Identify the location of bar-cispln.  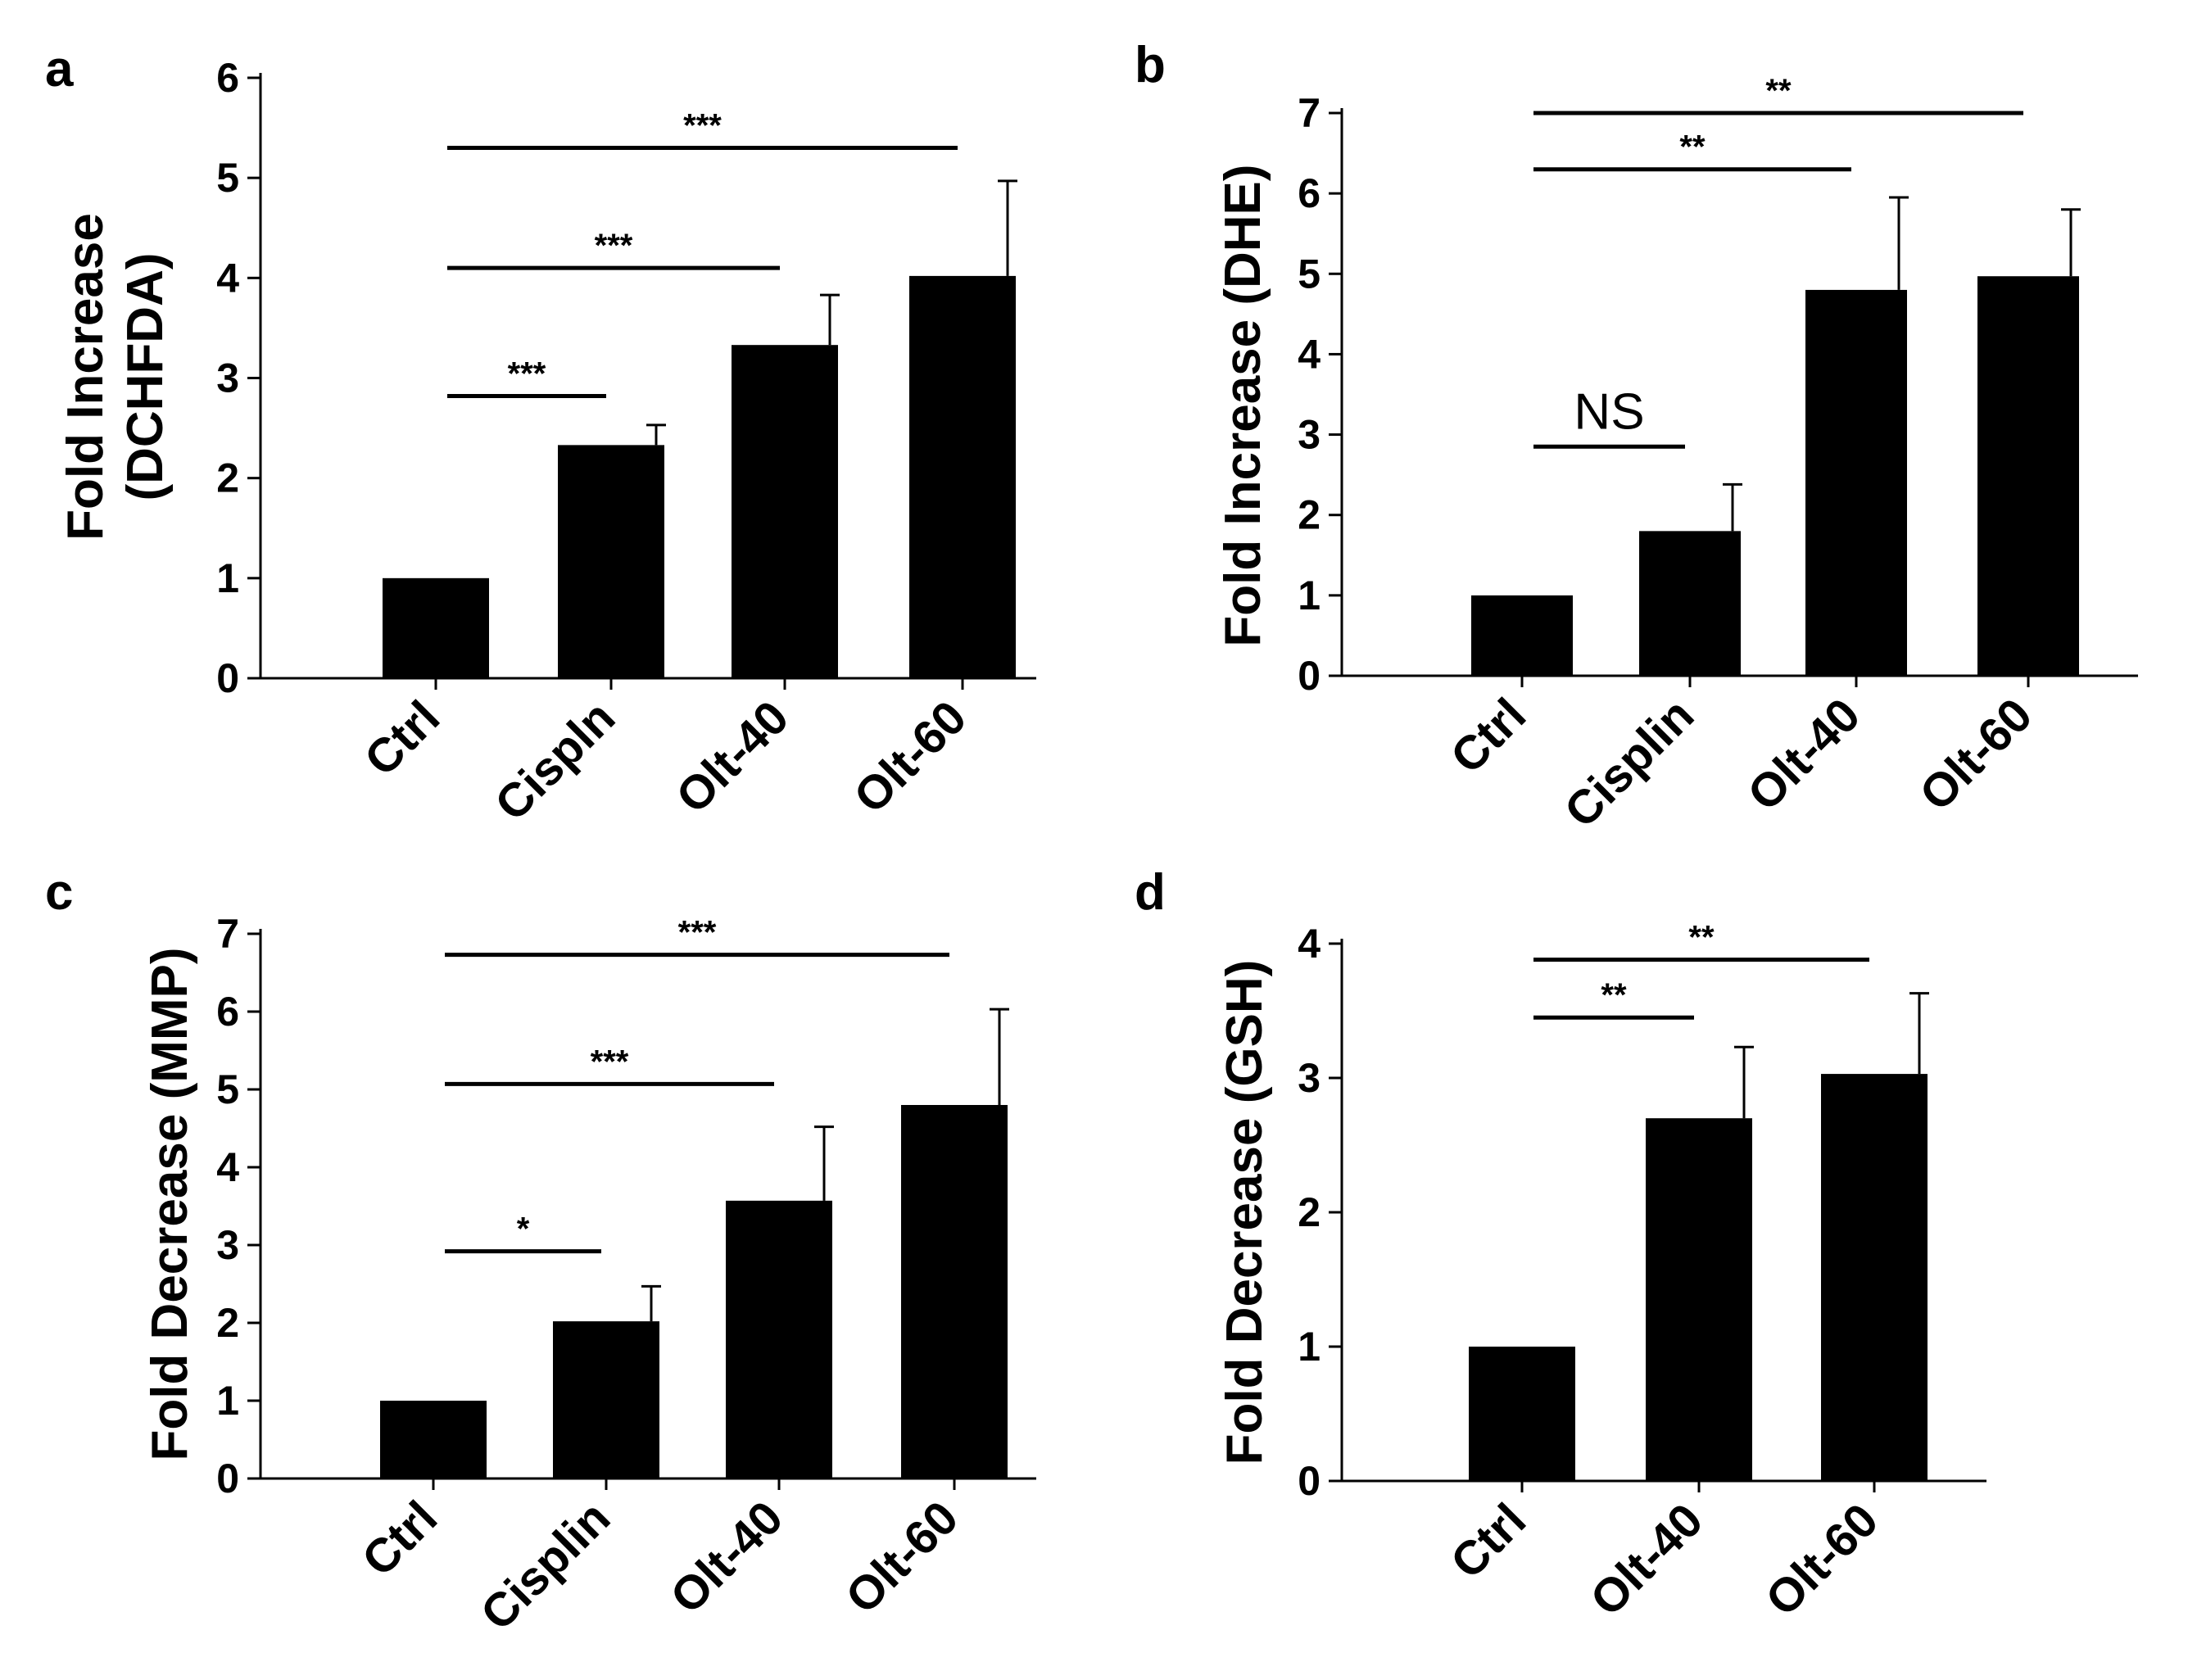
(611, 561).